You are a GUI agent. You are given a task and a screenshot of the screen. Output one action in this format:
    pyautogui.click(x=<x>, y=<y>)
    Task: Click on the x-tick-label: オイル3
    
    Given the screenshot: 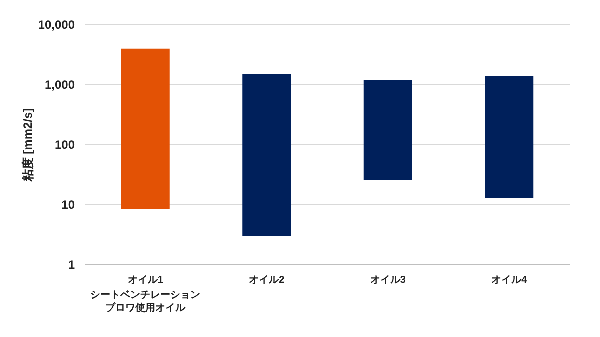 What is the action you would take?
    pyautogui.click(x=388, y=280)
    